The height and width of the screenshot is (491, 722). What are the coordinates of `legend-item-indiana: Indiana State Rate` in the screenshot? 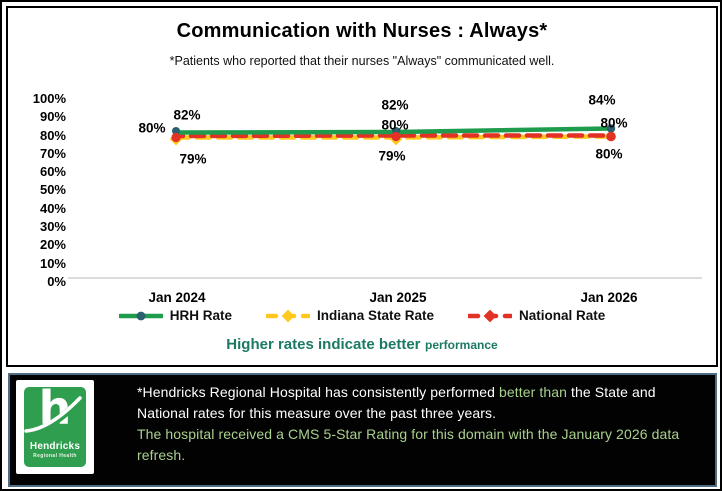 It's located at (349, 315).